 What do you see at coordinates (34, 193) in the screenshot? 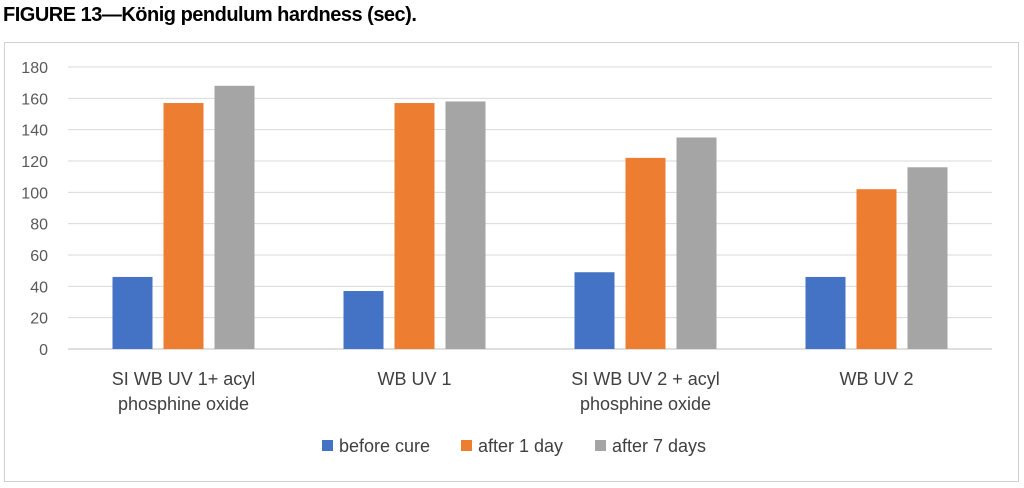
I see `y-tick-label: 100` at bounding box center [34, 193].